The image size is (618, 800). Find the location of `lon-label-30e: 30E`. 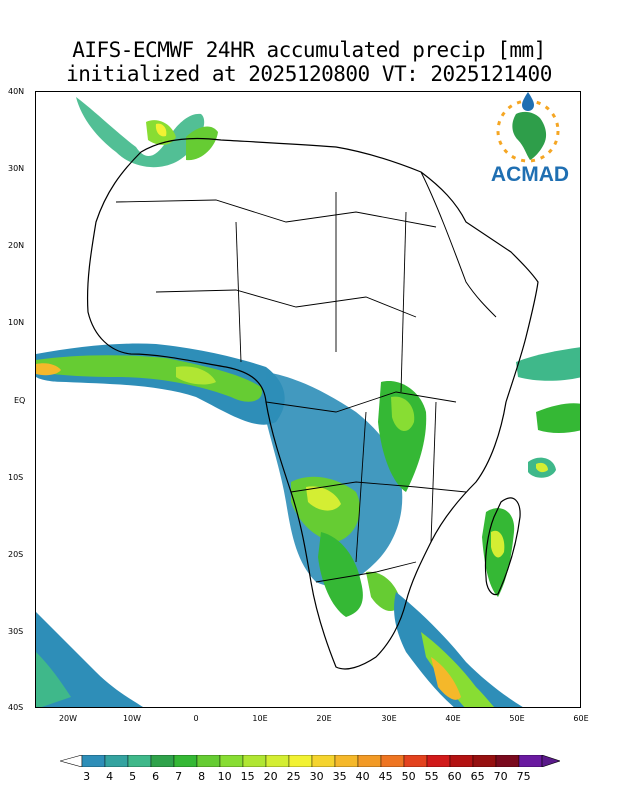

lon-label-30e: 30E is located at coordinates (389, 718).